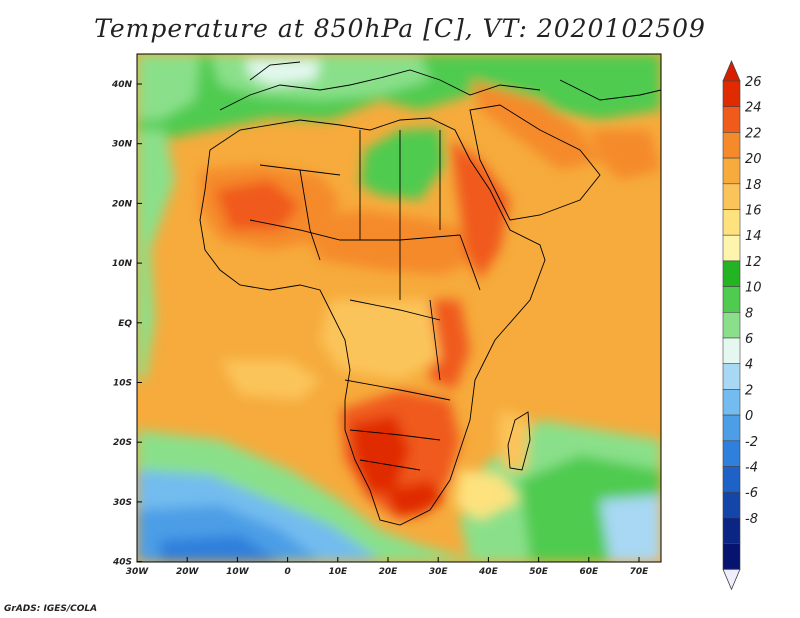  I want to click on y-tick-label: 40S, so click(122, 563).